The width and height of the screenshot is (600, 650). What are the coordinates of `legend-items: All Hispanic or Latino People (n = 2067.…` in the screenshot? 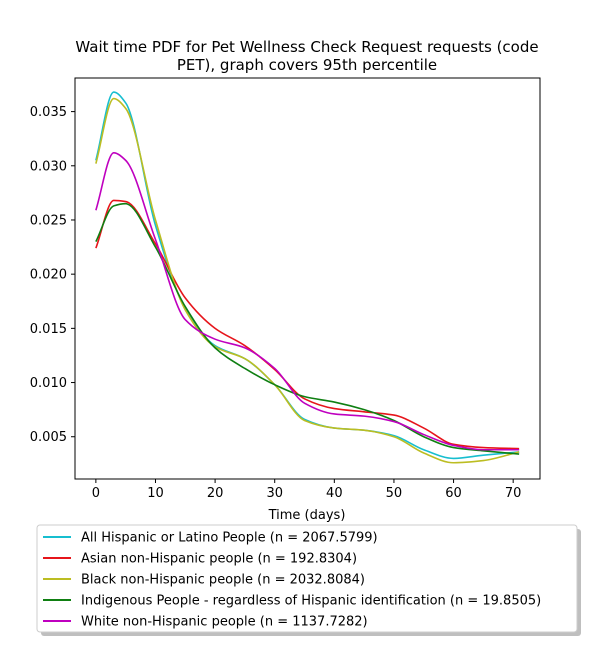 It's located at (292, 580).